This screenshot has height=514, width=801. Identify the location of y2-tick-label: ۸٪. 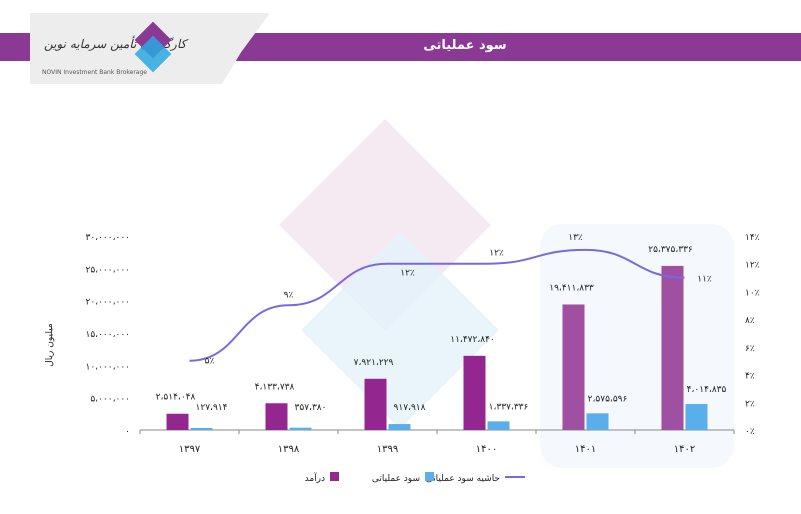
(750, 321).